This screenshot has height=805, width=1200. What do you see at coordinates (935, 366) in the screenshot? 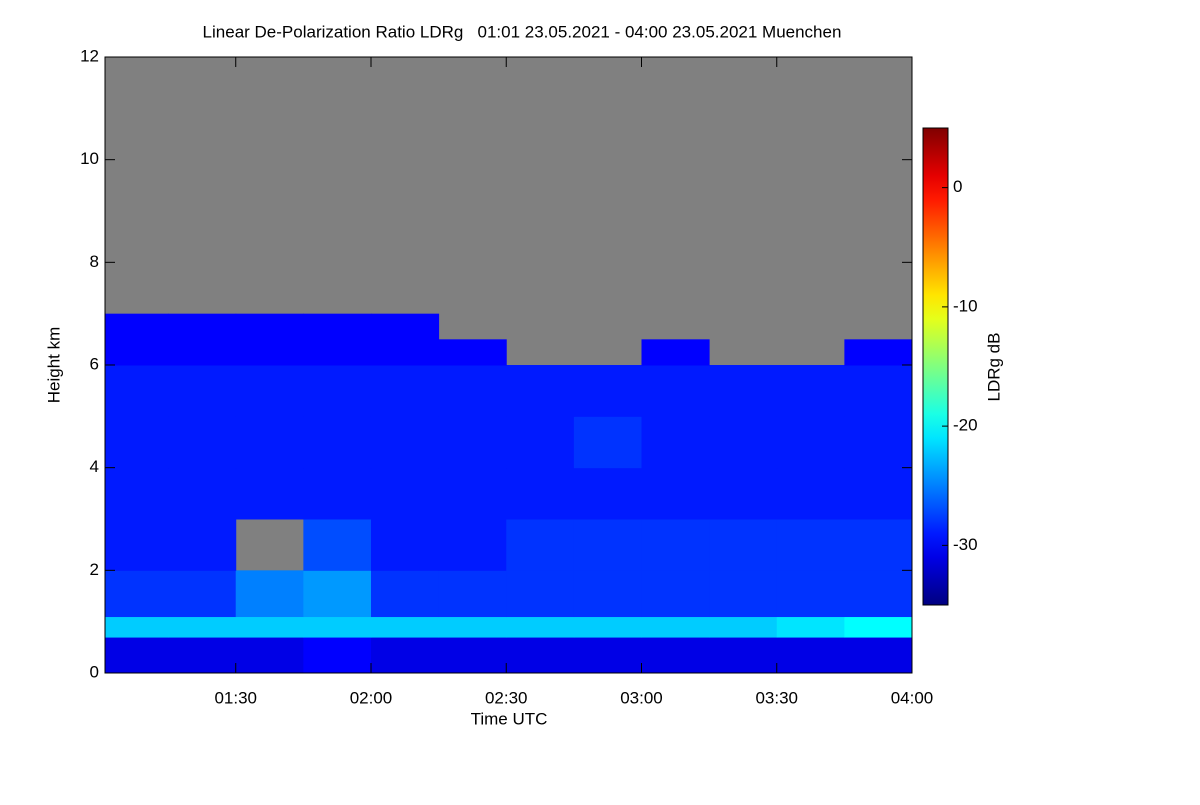
I see `colorbar` at bounding box center [935, 366].